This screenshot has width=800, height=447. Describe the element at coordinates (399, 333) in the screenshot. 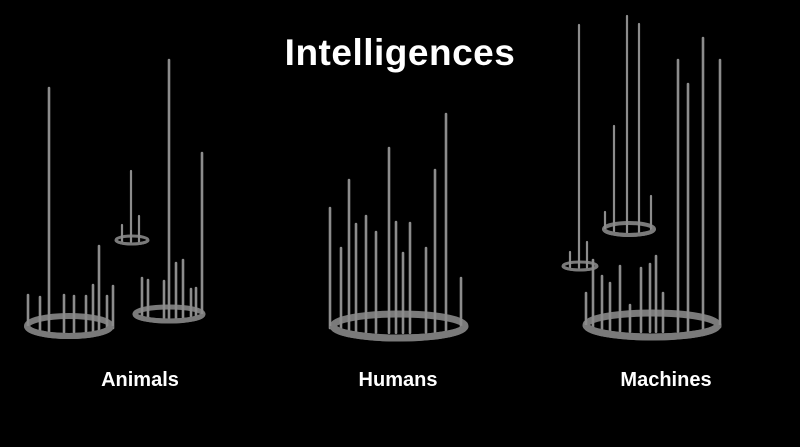

I see `humans-ring-front` at that location.